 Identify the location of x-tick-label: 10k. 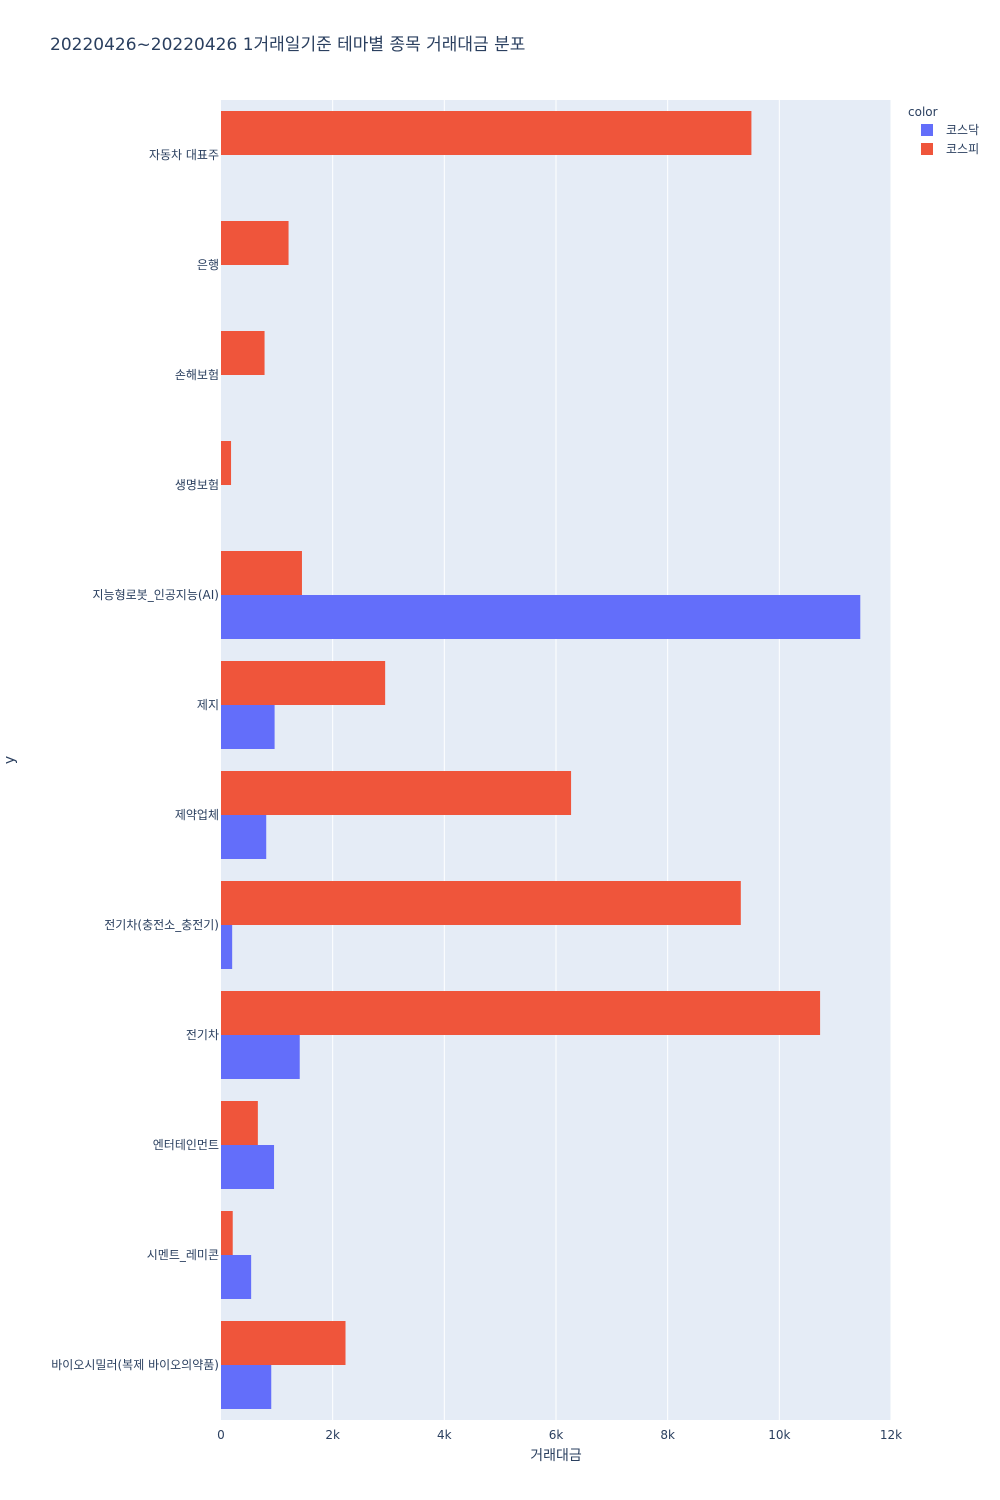
(779, 1435).